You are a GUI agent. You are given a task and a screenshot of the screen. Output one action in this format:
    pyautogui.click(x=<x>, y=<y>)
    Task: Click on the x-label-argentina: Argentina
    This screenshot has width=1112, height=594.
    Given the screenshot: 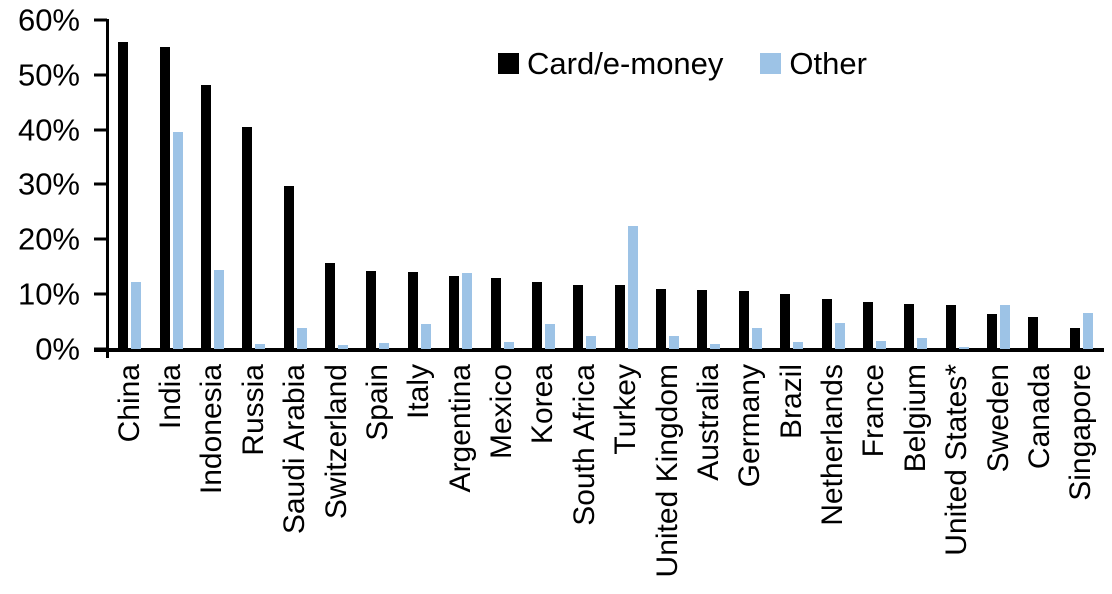 What is the action you would take?
    pyautogui.click(x=460, y=428)
    